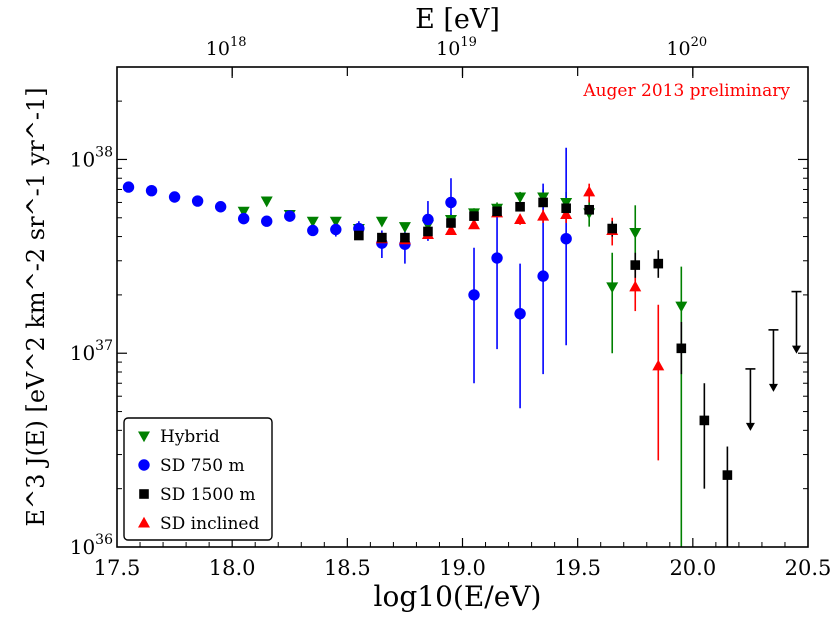  What do you see at coordinates (456, 47) in the screenshot?
I see `top-tick-label: 1019` at bounding box center [456, 47].